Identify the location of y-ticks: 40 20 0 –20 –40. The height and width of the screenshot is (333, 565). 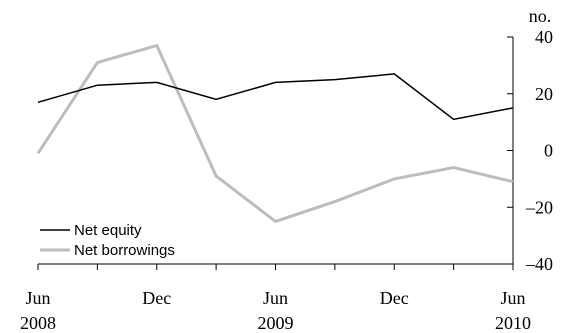
(530, 150).